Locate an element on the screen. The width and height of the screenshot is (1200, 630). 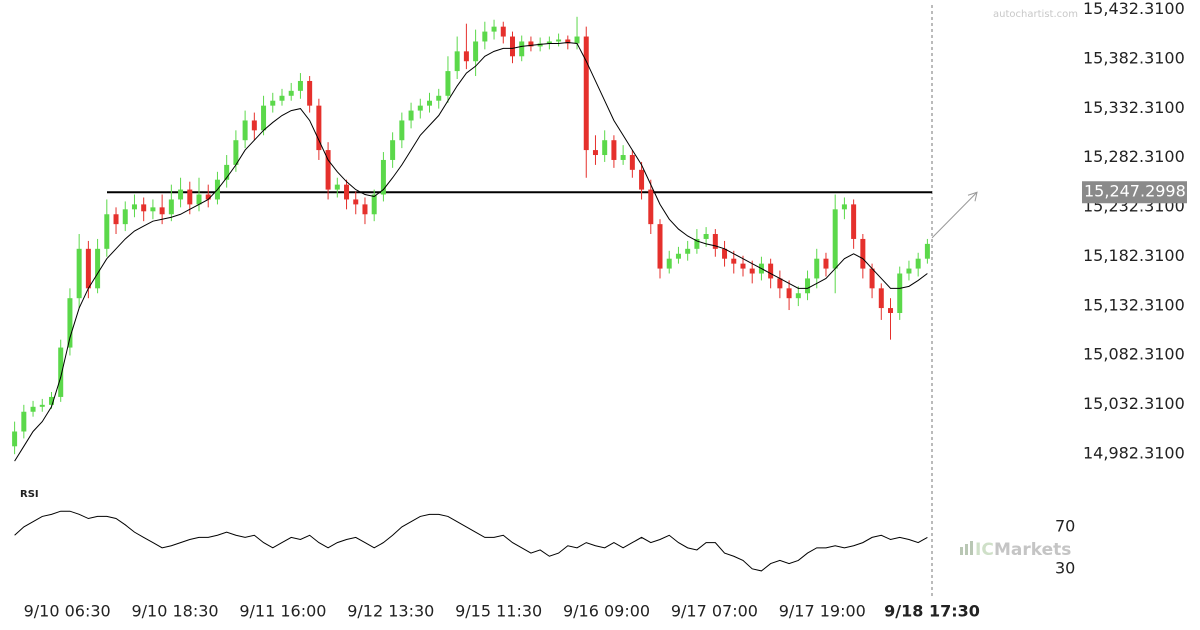
y-tick-label: 15,332.3100 is located at coordinates (1134, 107).